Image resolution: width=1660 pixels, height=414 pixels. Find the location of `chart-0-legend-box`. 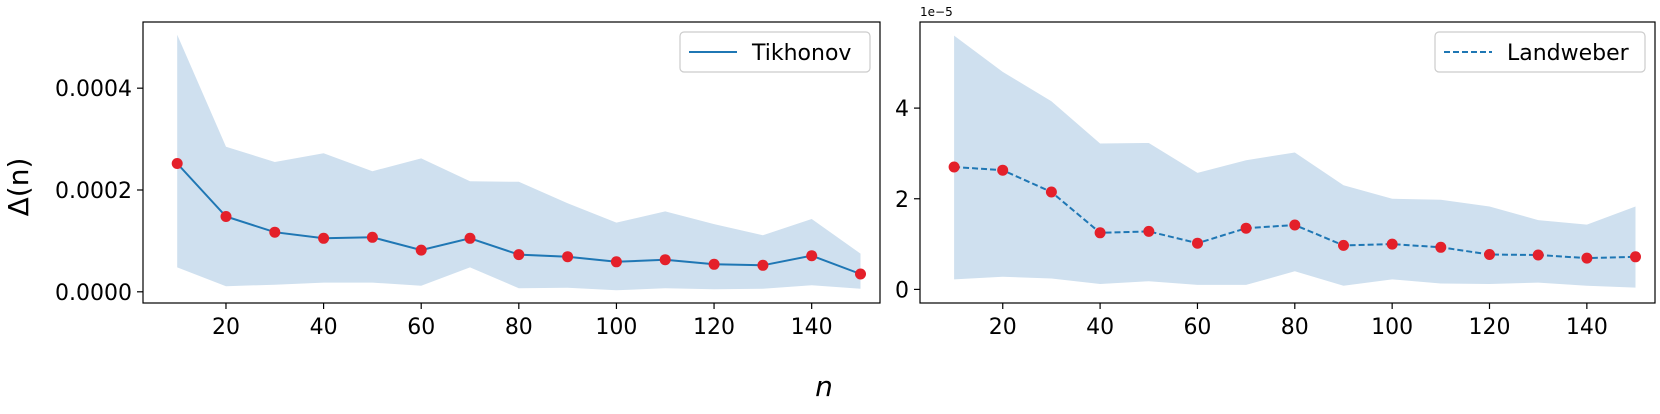

chart-0-legend-box is located at coordinates (775, 52).